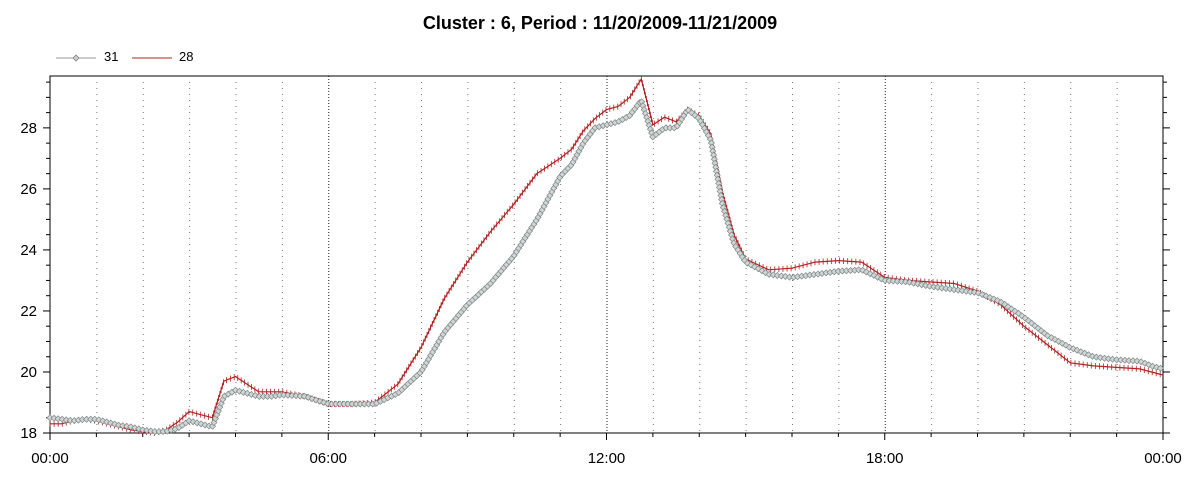 The width and height of the screenshot is (1200, 480). I want to click on y-tick-label: 28, so click(28, 128).